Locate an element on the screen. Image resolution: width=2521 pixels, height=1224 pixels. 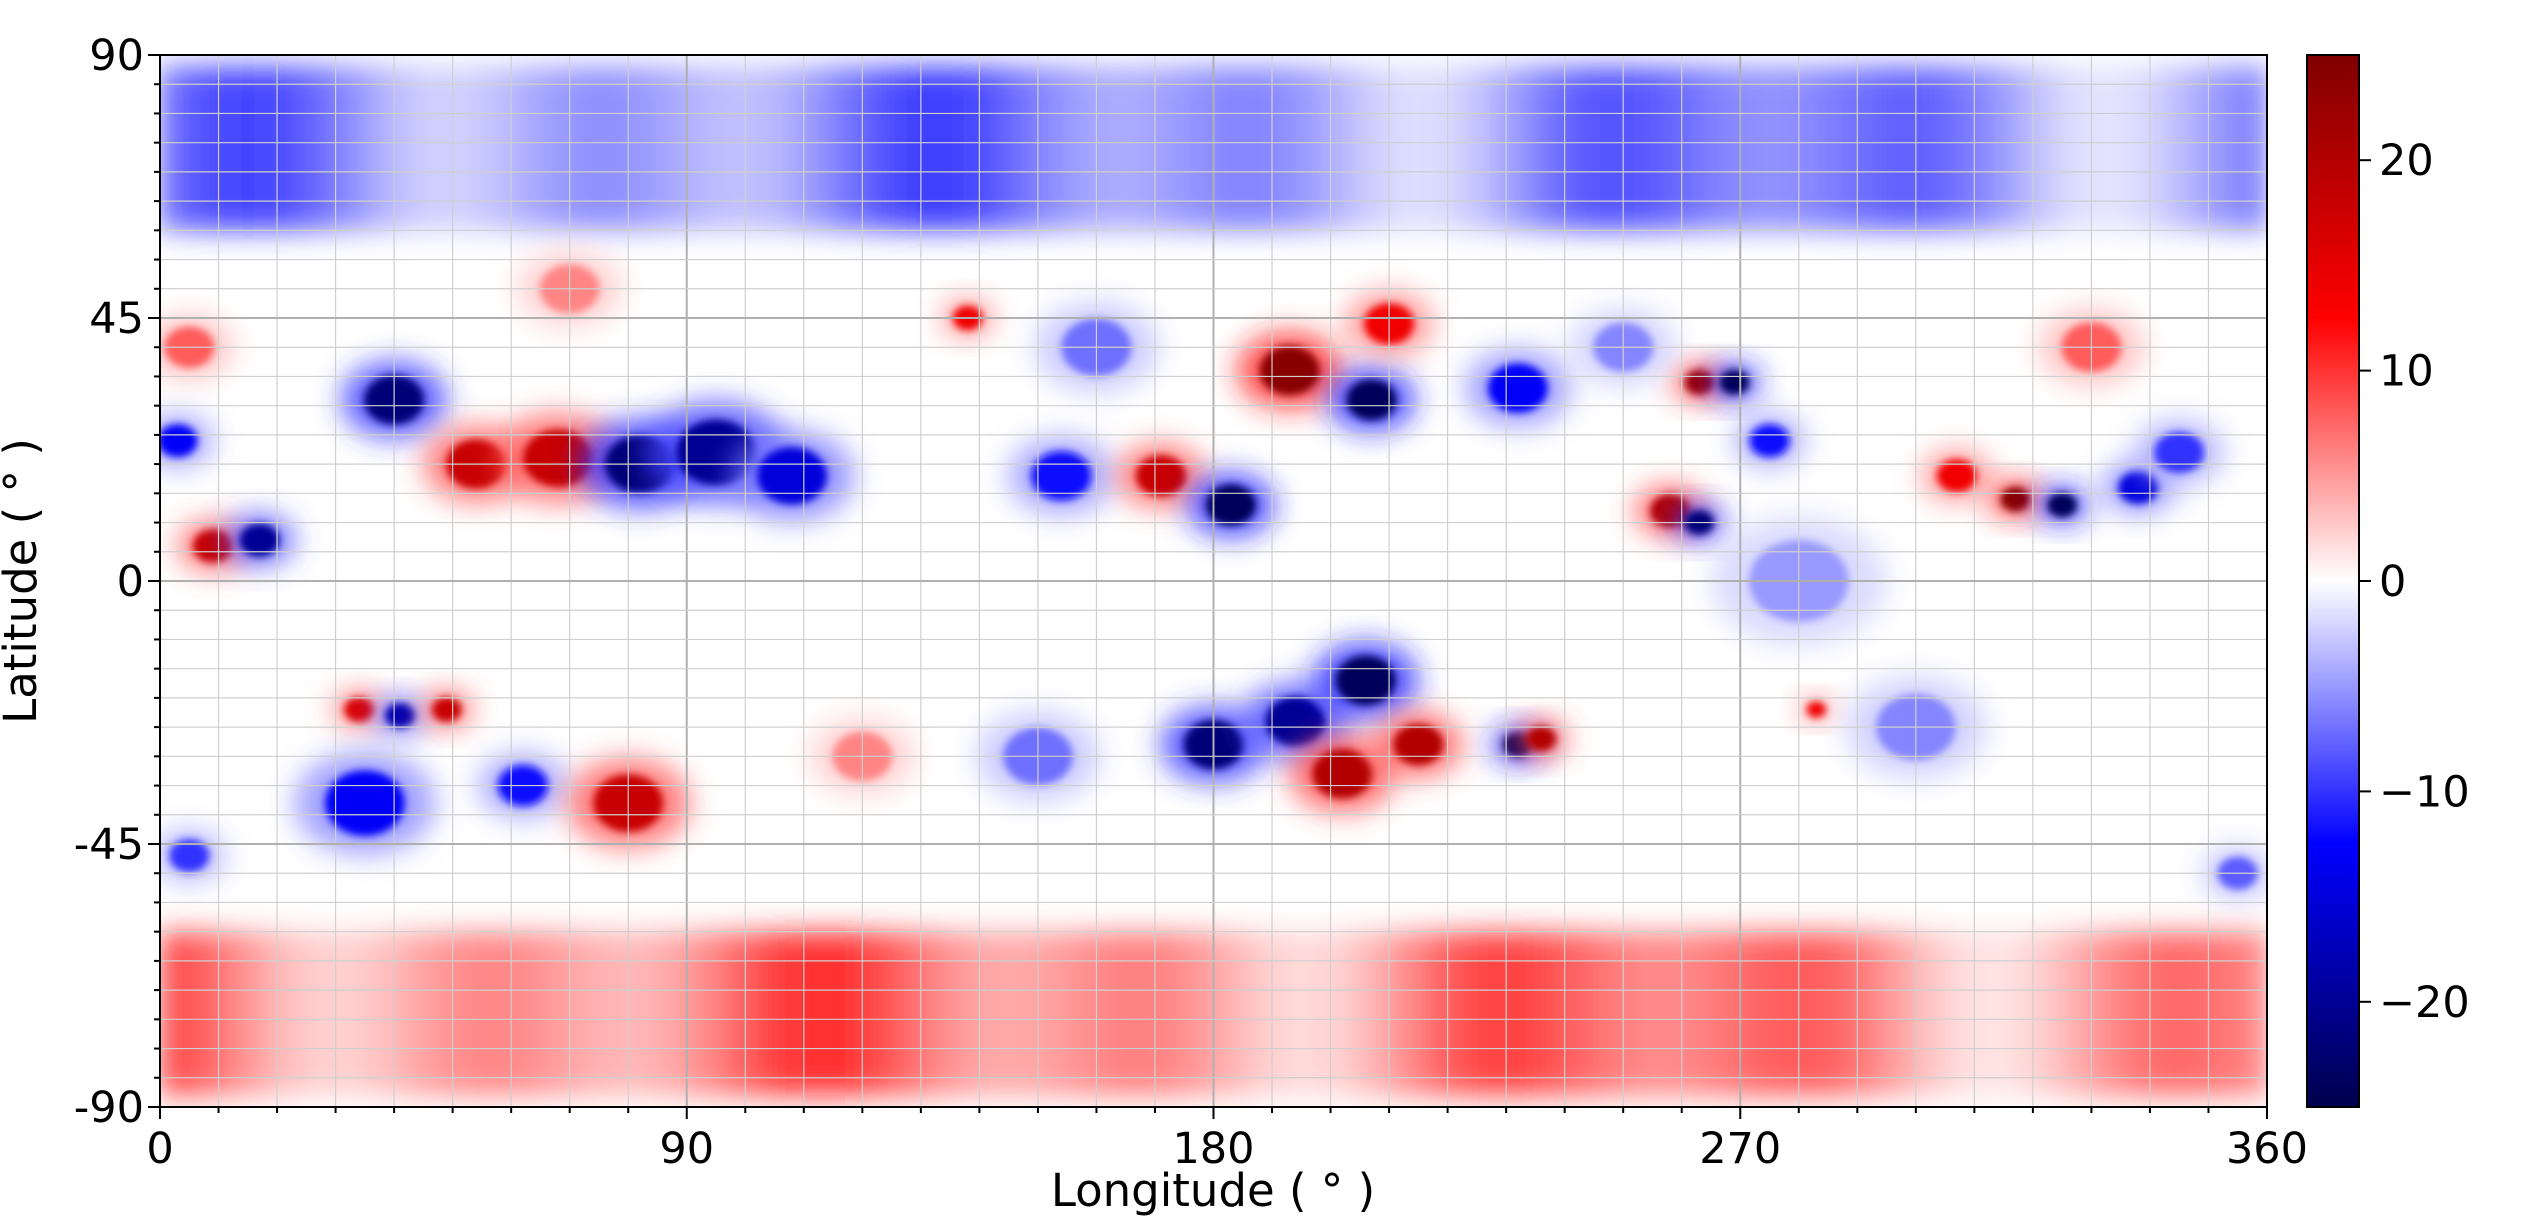
colorbar-gradient is located at coordinates (2333, 581).